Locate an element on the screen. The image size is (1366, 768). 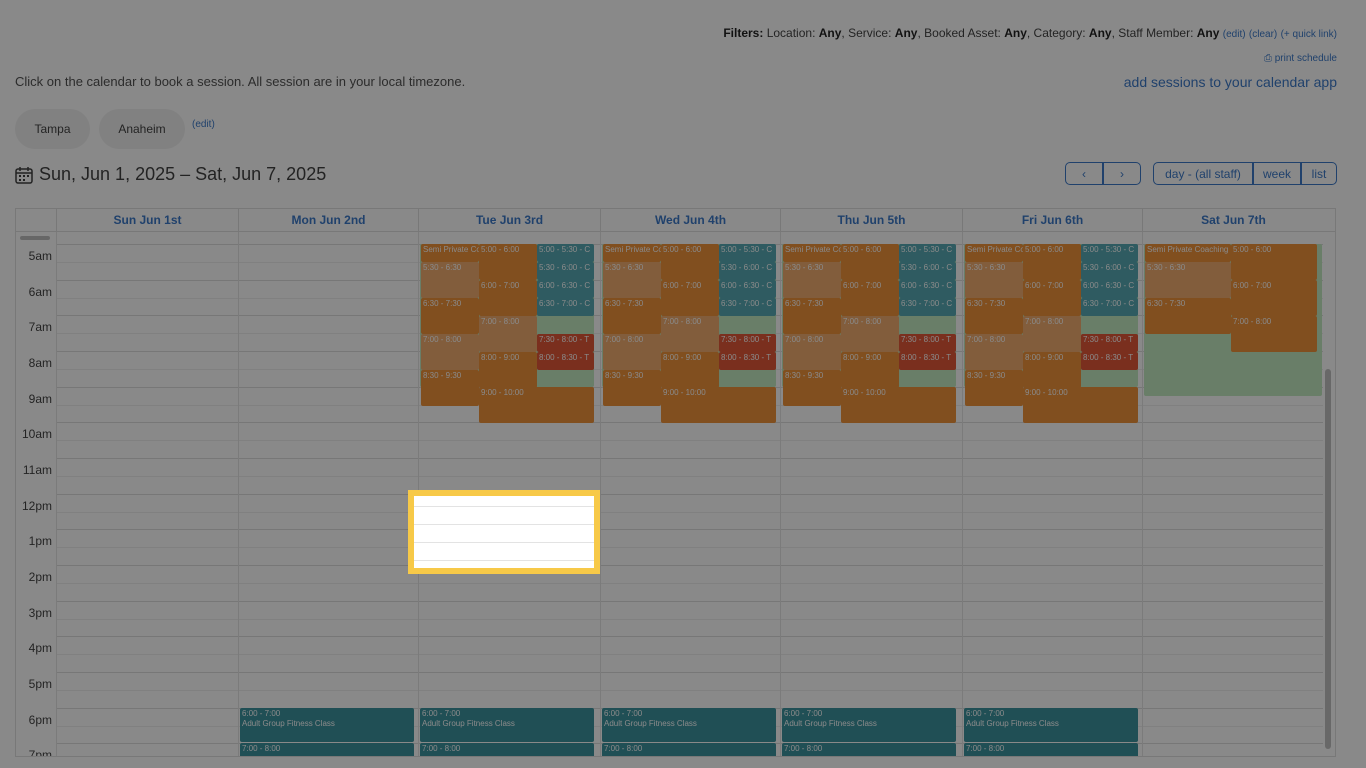
location-tab-anaheim: Anaheim is located at coordinates (142, 129).